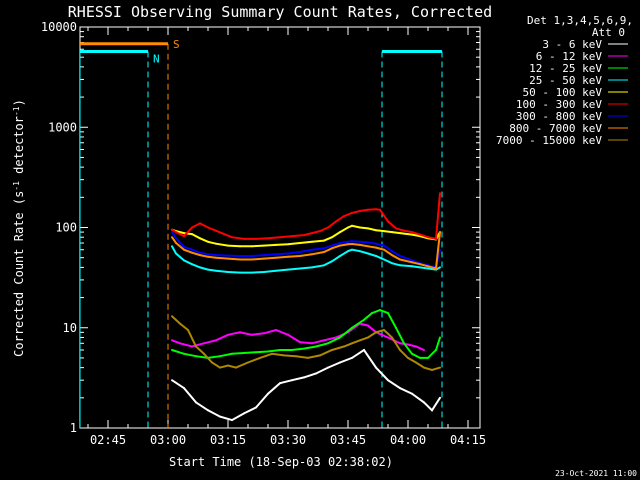  I want to click on y-axis-label: Corrected Count Rate (s-1 detector-1), so click(19, 228).